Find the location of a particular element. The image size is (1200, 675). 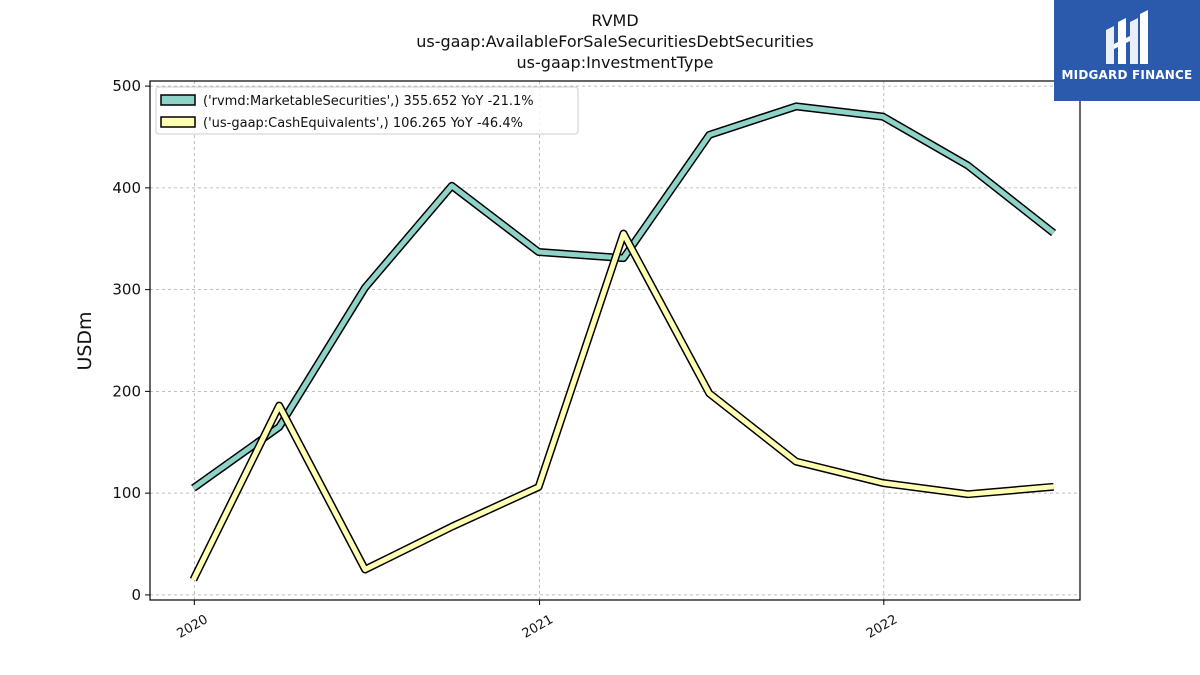

y-axis-label: USDm is located at coordinates (85, 340).